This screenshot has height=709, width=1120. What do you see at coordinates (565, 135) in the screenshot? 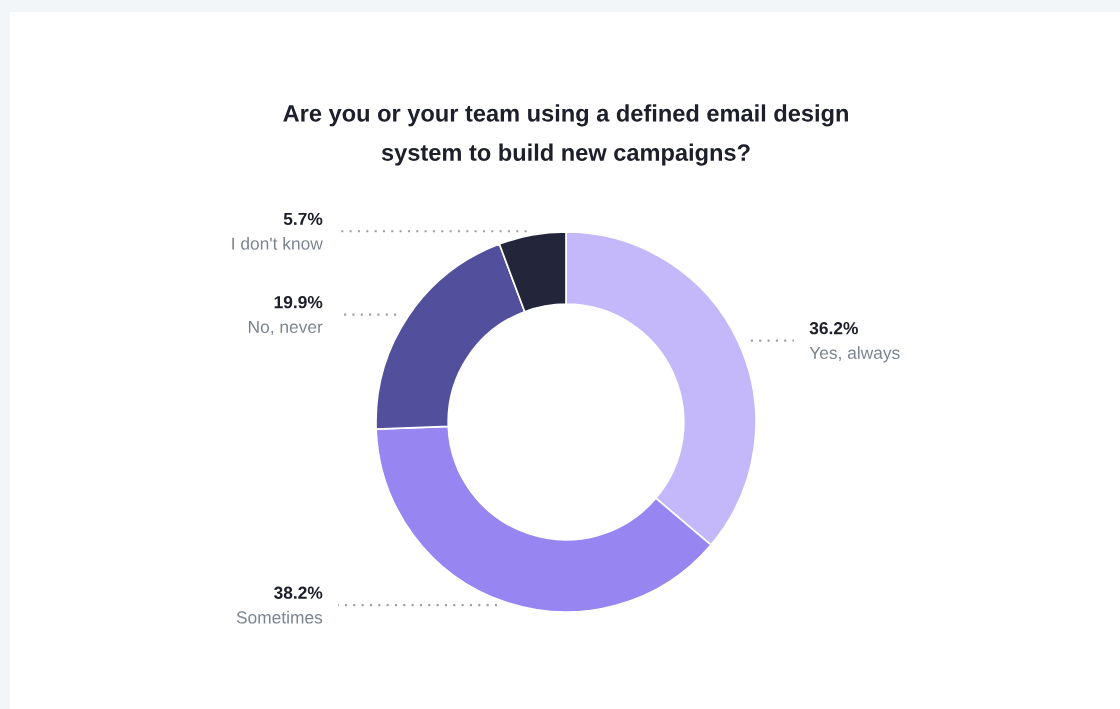
I see `chart-title: Are you or your team using a defined email design system to build new campaigns?` at bounding box center [565, 135].